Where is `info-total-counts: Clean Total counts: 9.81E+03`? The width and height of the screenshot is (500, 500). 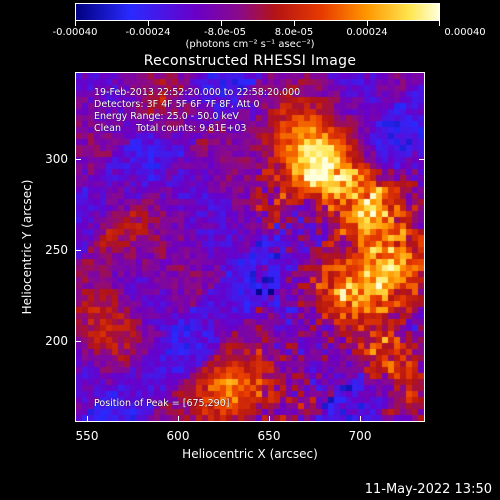 info-total-counts: Clean Total counts: 9.81E+03 is located at coordinates (170, 128).